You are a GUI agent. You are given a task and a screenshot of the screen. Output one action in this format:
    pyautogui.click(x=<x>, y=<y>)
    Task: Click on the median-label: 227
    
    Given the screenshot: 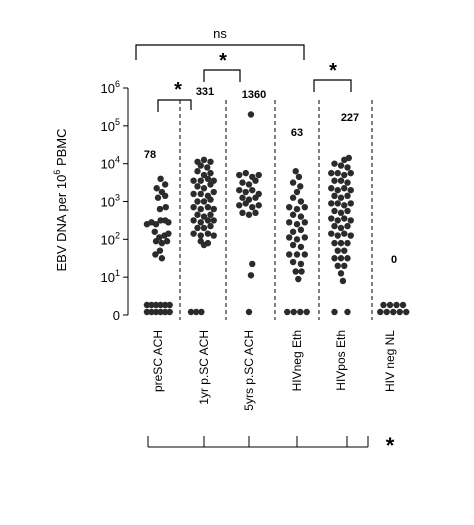 What is the action you would take?
    pyautogui.click(x=350, y=118)
    